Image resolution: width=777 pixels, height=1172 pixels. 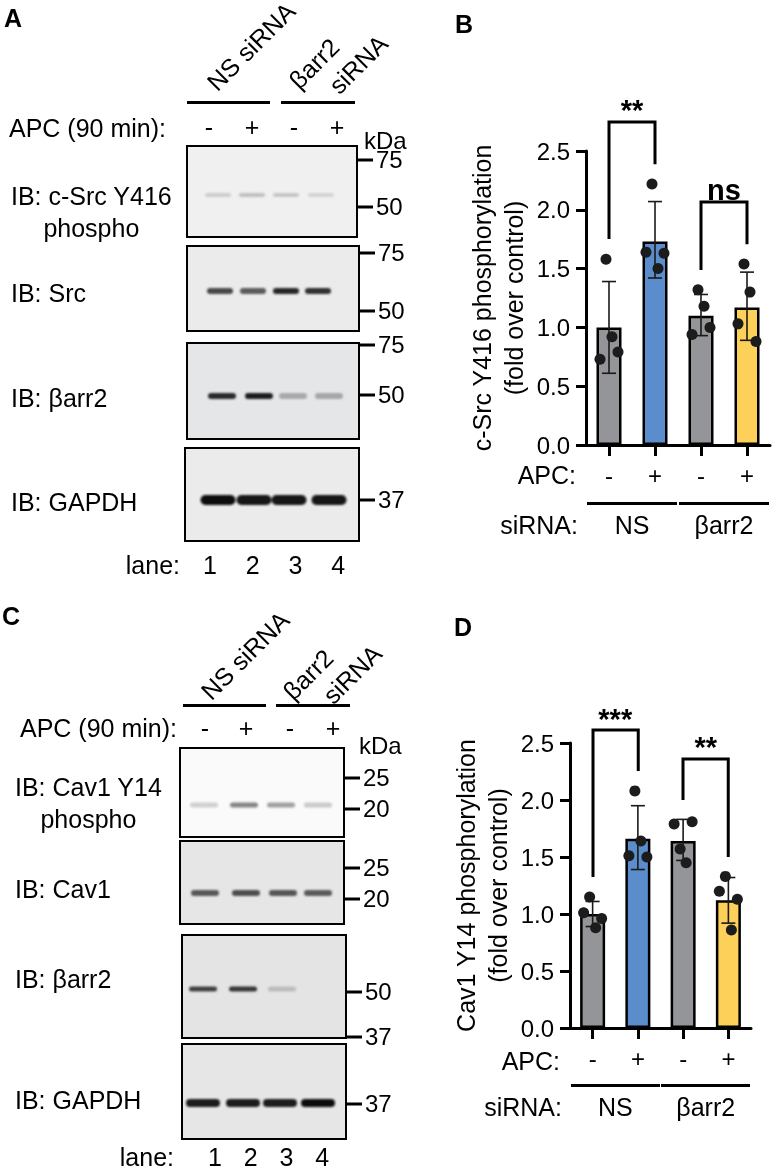 I want to click on annotation: **, so click(x=706, y=747).